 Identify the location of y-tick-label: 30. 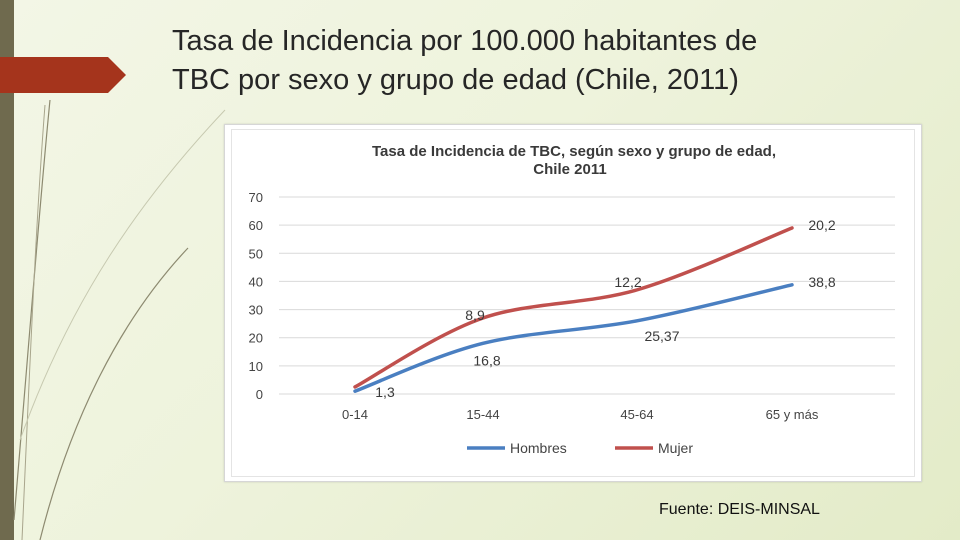
(256, 310).